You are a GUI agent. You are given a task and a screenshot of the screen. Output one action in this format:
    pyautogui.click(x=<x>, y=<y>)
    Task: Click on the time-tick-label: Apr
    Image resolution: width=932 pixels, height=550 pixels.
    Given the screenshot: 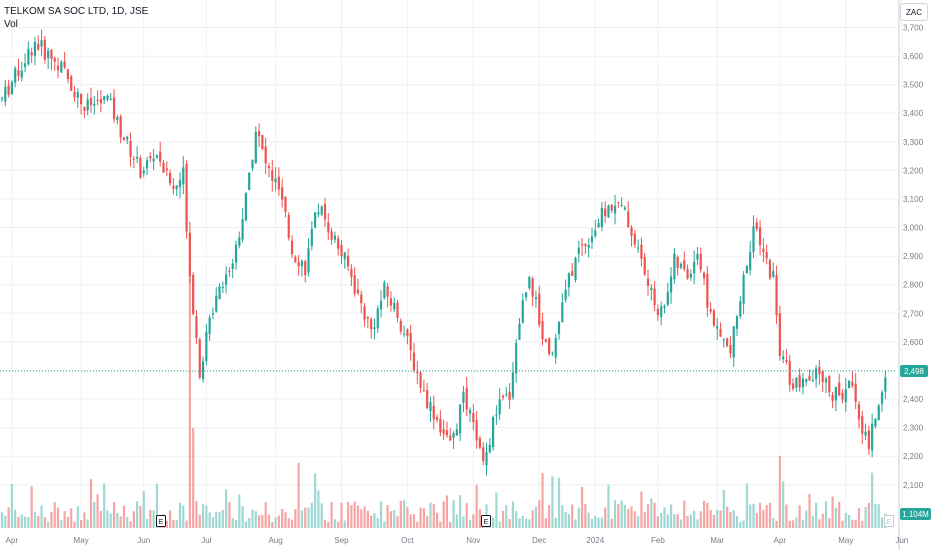 What is the action you would take?
    pyautogui.click(x=780, y=540)
    